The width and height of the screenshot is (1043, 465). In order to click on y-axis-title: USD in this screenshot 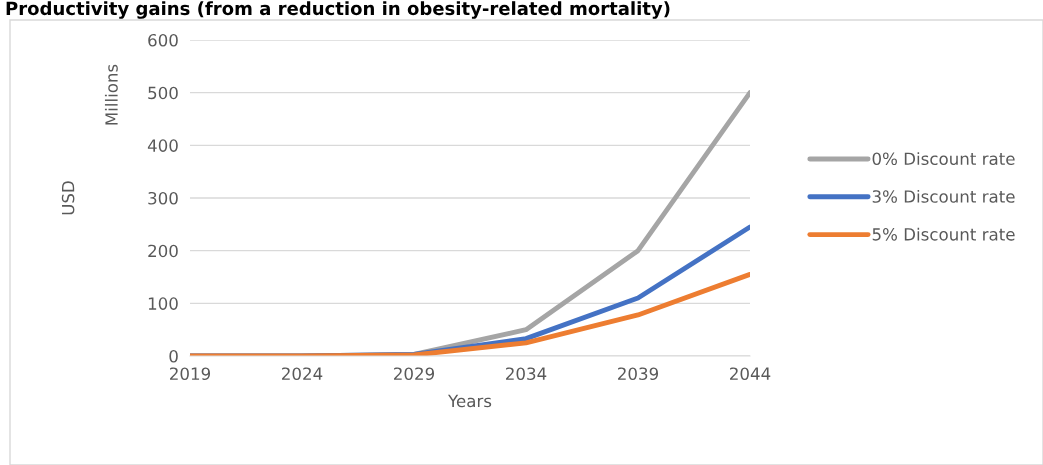, I will do `click(68, 198)`.